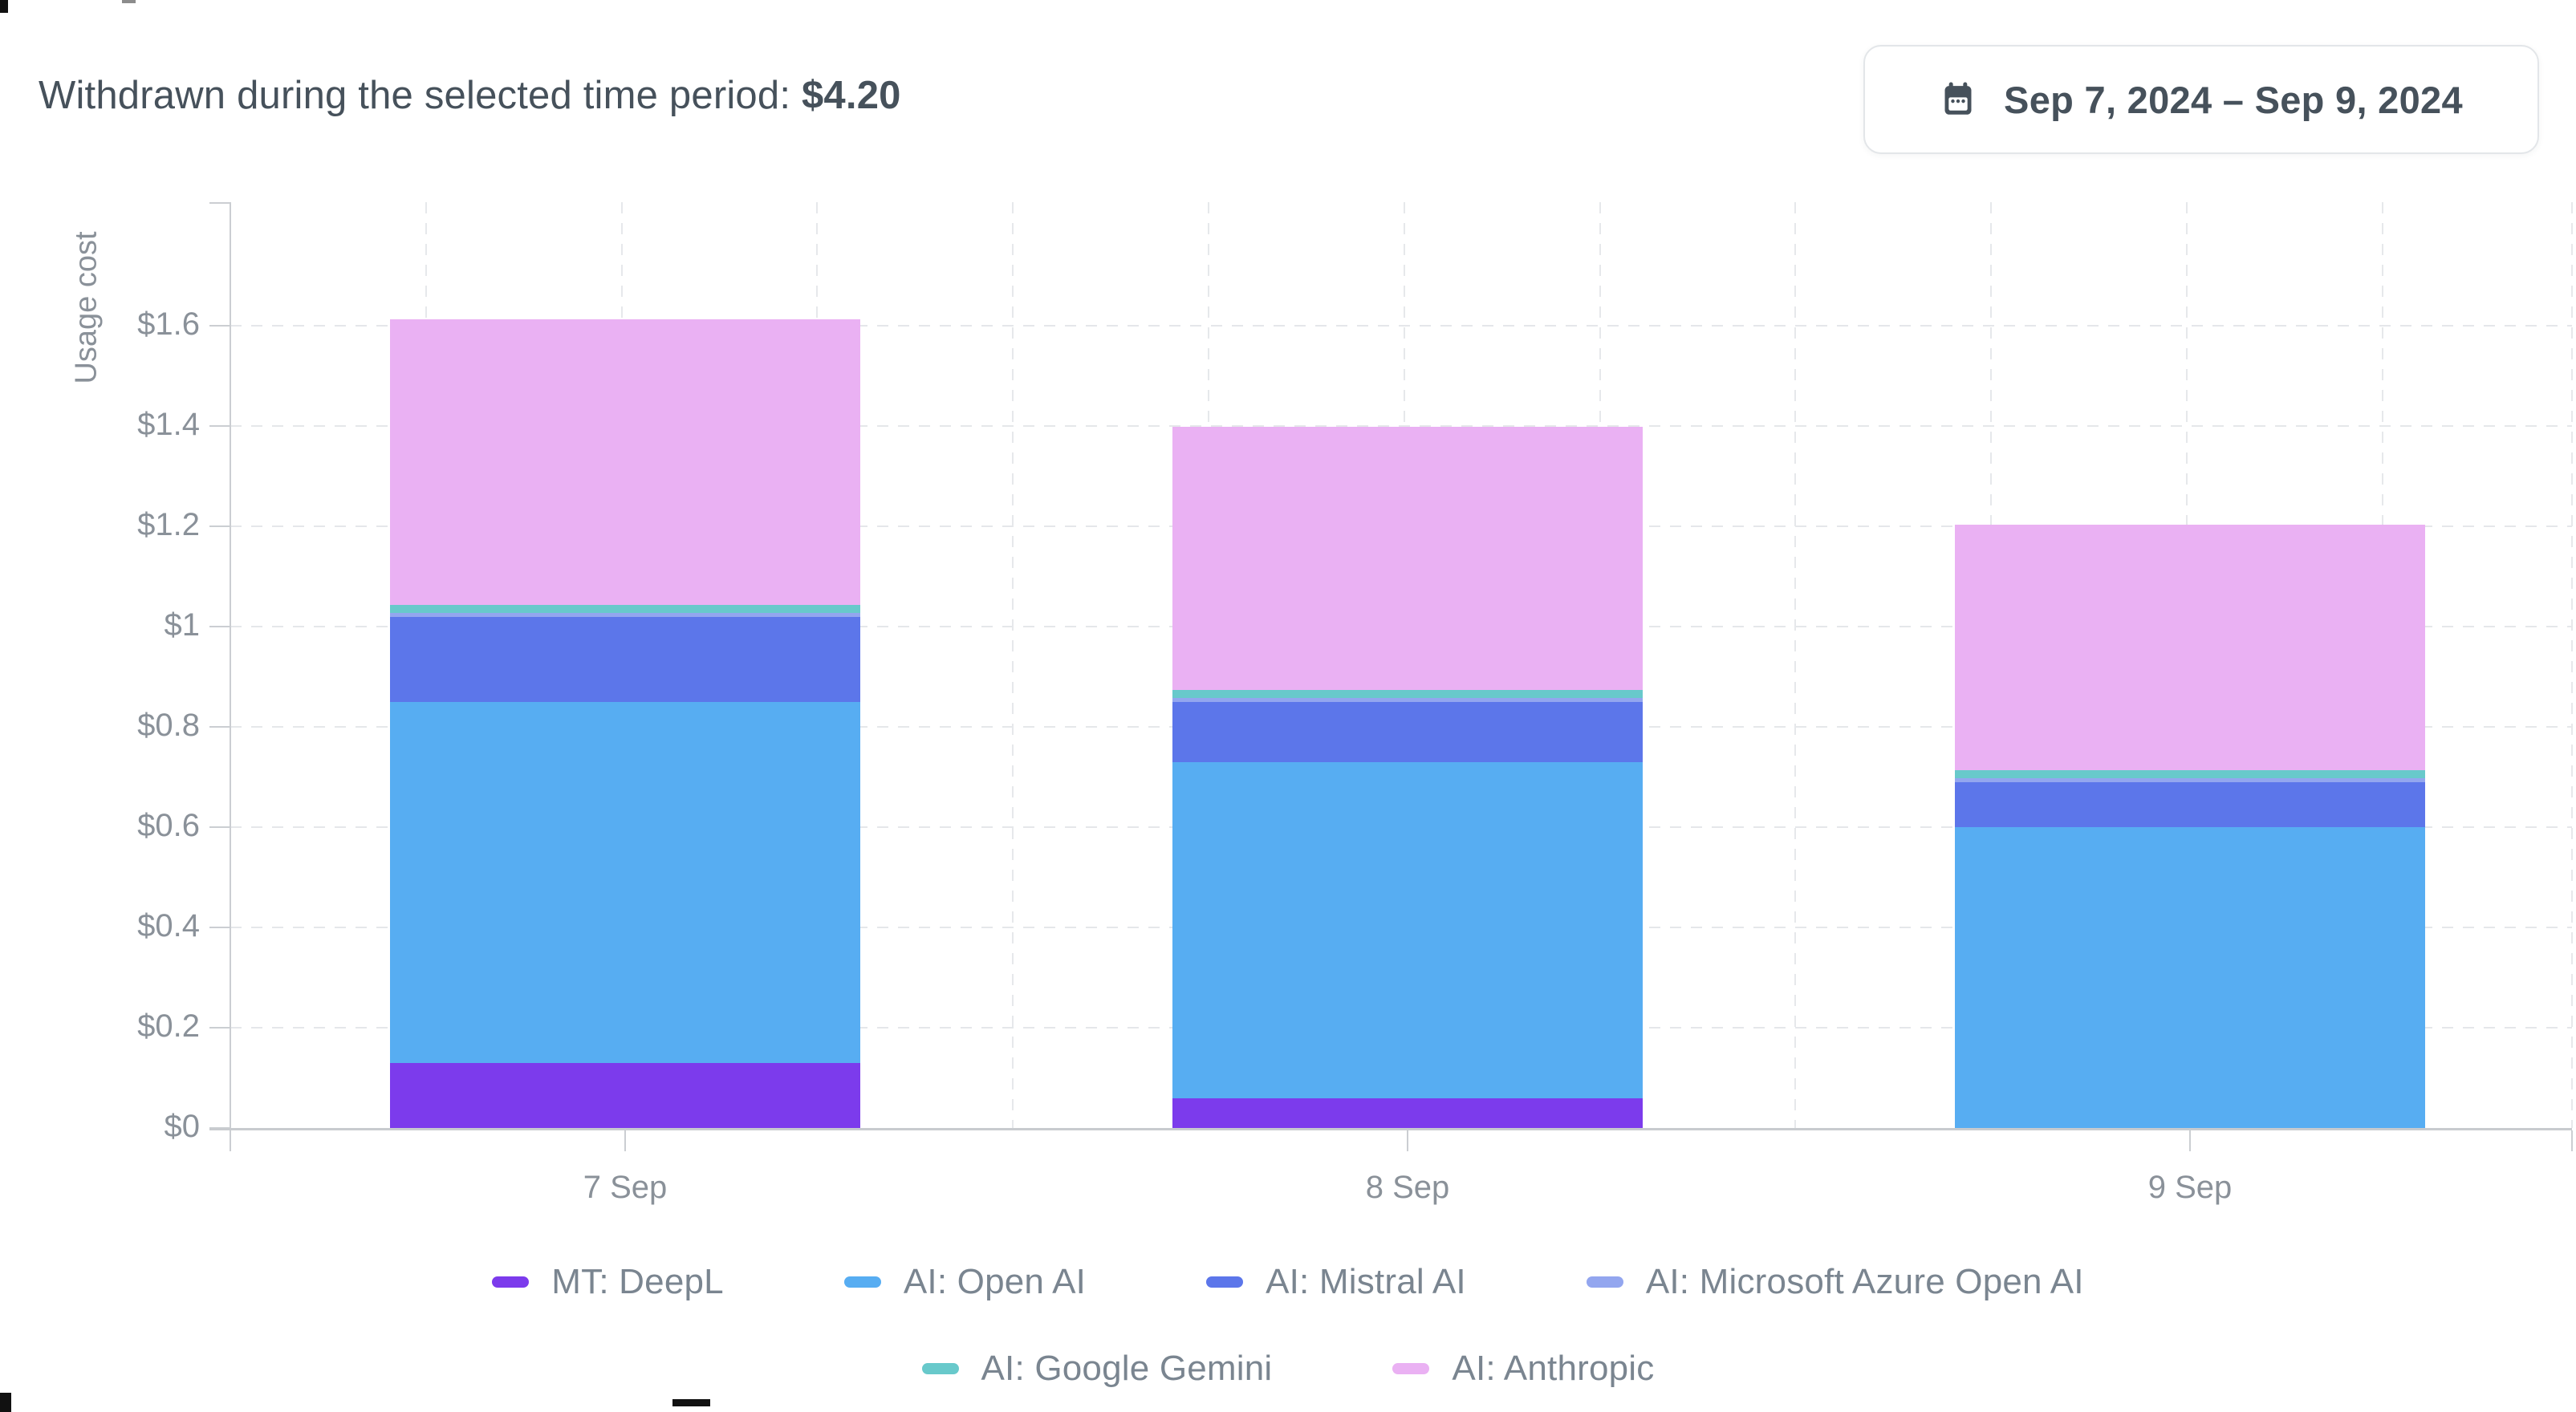  Describe the element at coordinates (1127, 1368) in the screenshot. I see `legend-label-ai-google-gemini: AI: Google Gemini` at that location.